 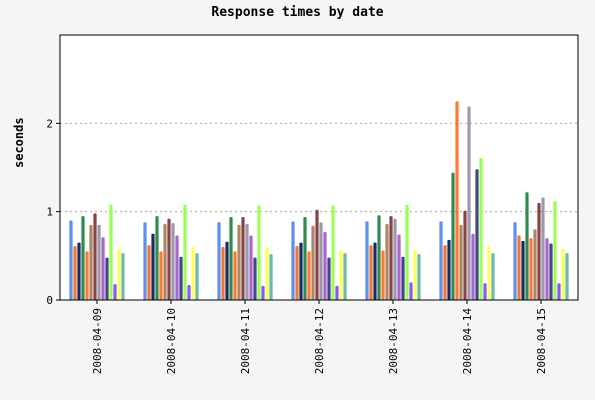 What do you see at coordinates (49, 123) in the screenshot?
I see `y-tick-label: 2` at bounding box center [49, 123].